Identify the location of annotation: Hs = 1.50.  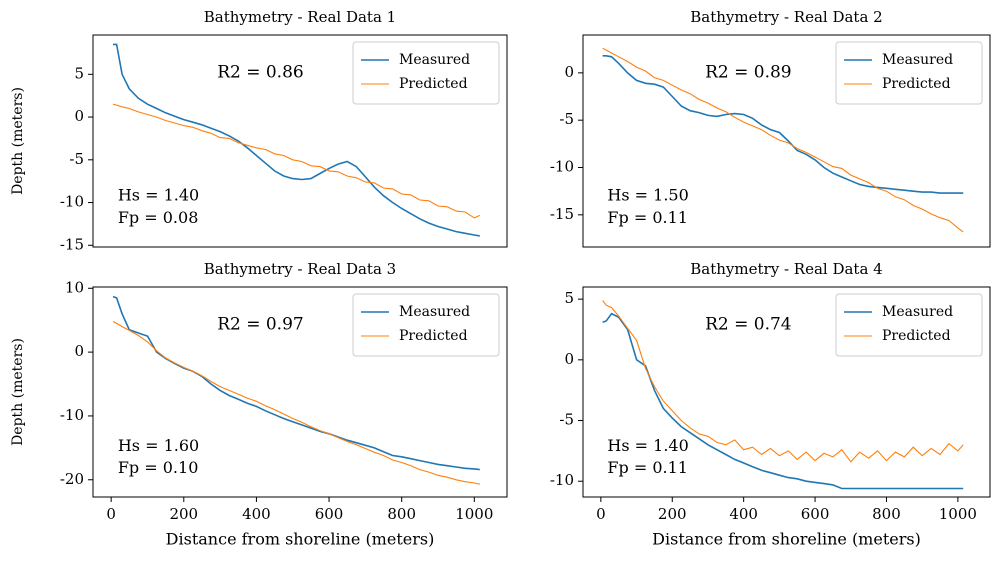
(647, 195).